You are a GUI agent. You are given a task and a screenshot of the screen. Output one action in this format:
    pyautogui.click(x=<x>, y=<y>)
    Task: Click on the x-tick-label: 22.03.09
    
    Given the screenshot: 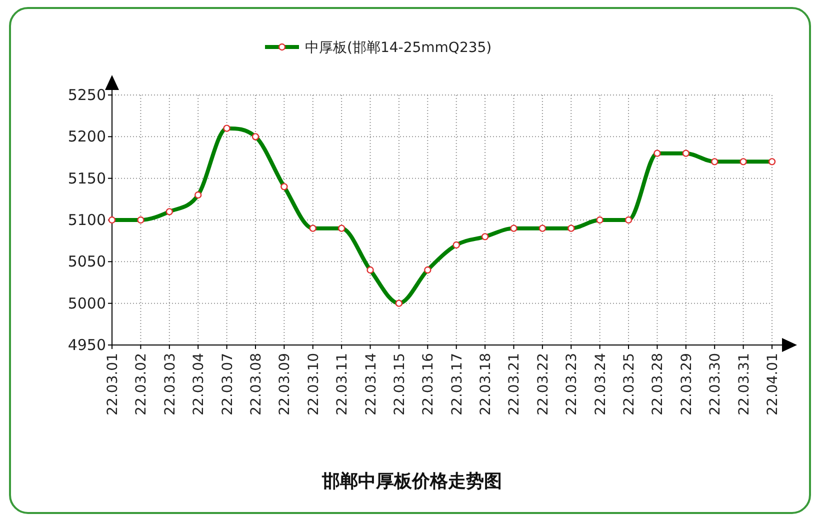 What is the action you would take?
    pyautogui.click(x=285, y=384)
    